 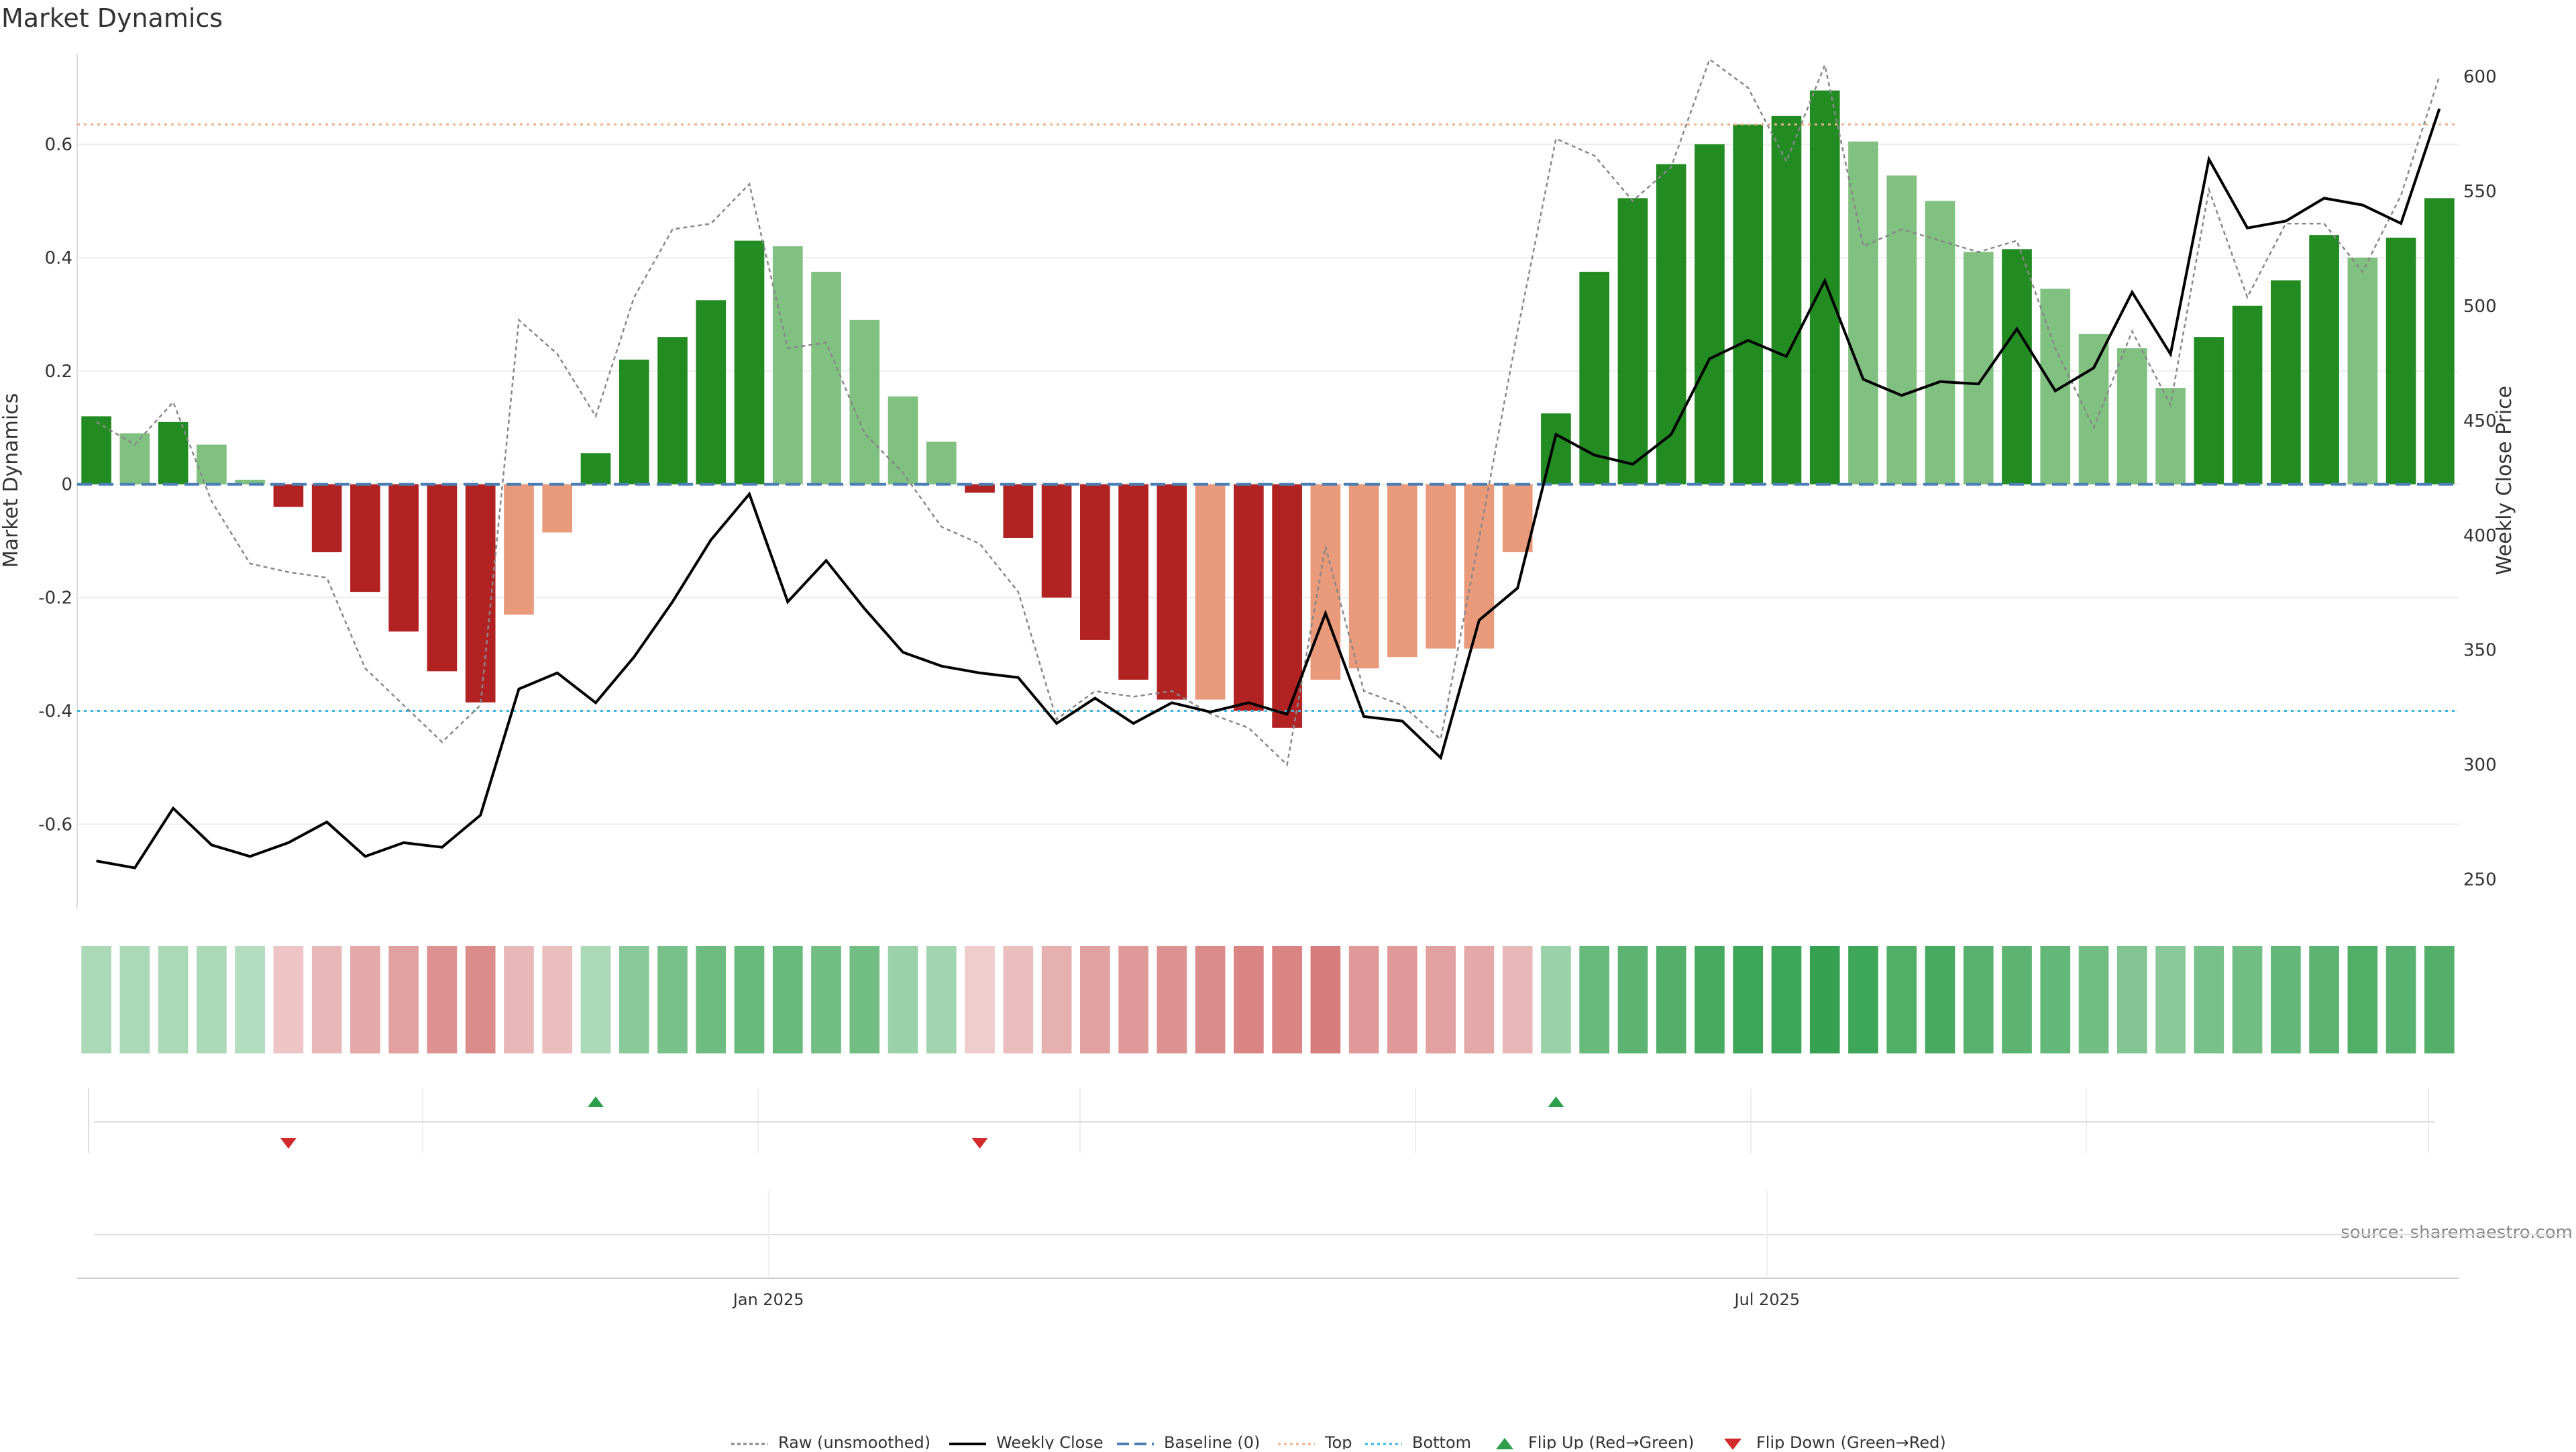 What do you see at coordinates (66, 485) in the screenshot?
I see `y-tick-label: 0` at bounding box center [66, 485].